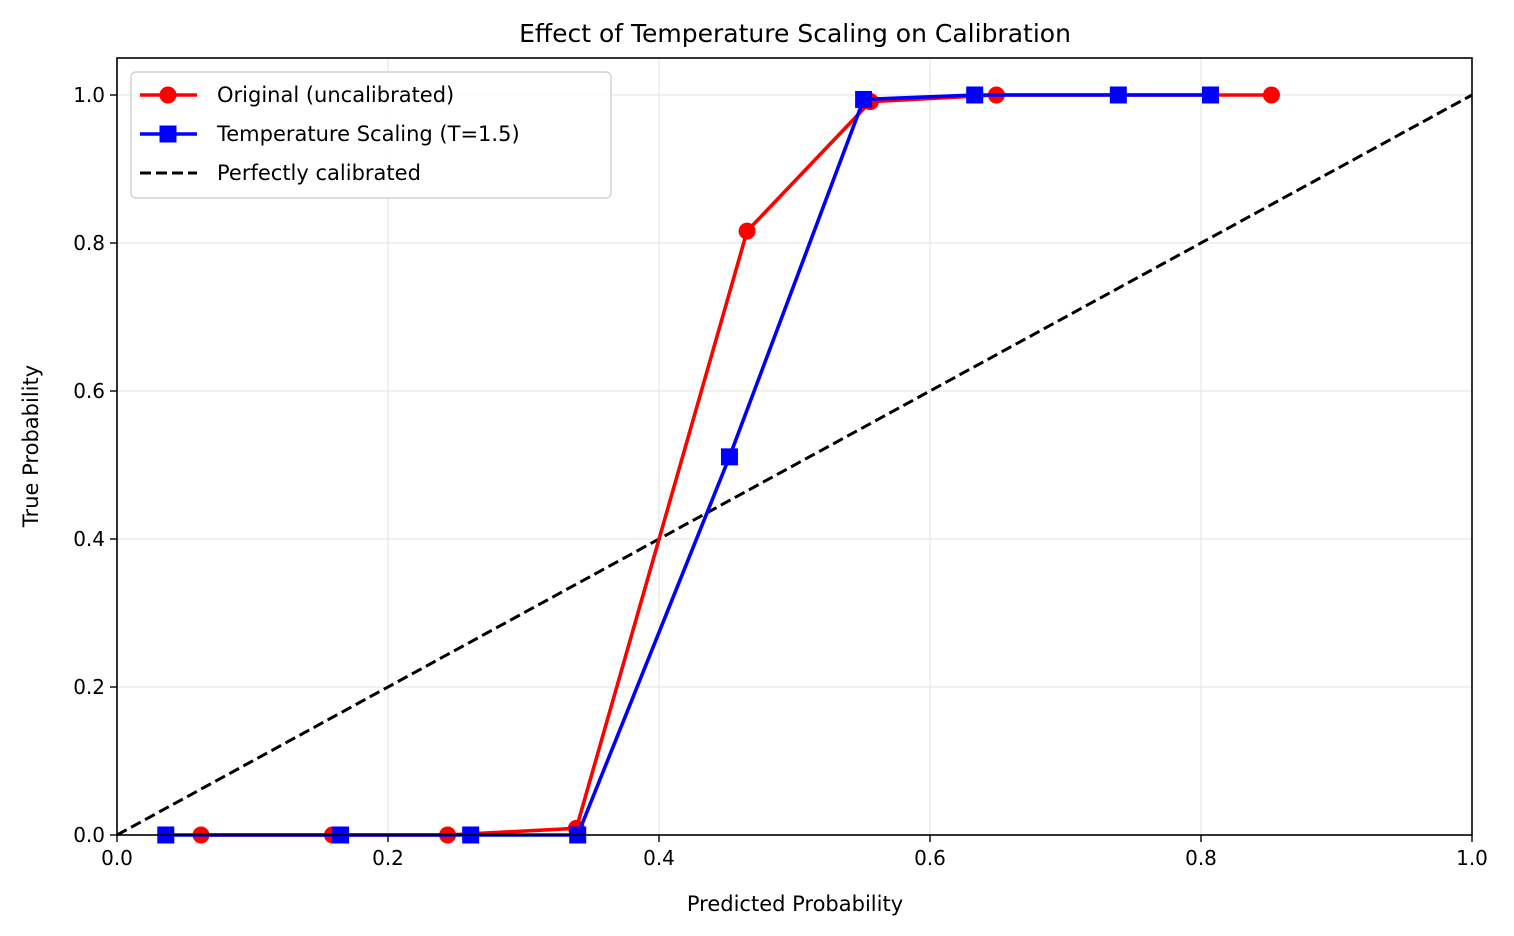 This screenshot has width=1514, height=936. Describe the element at coordinates (95, 465) in the screenshot. I see `y-axis-ticks: 0.0 0.2 0.4 0.6 0.8 1.0` at that location.